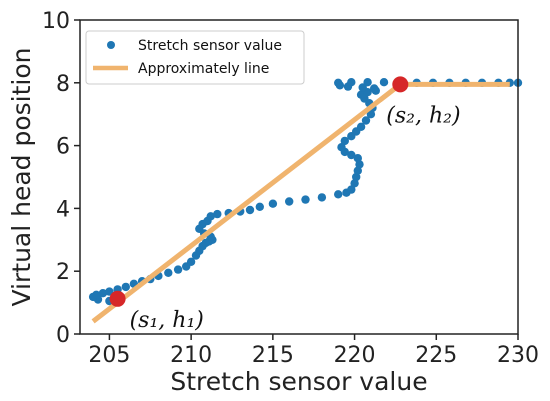 The image size is (550, 401). I want to click on x-axis-ticks: 205 210 215 220 225 230, so click(313, 351).